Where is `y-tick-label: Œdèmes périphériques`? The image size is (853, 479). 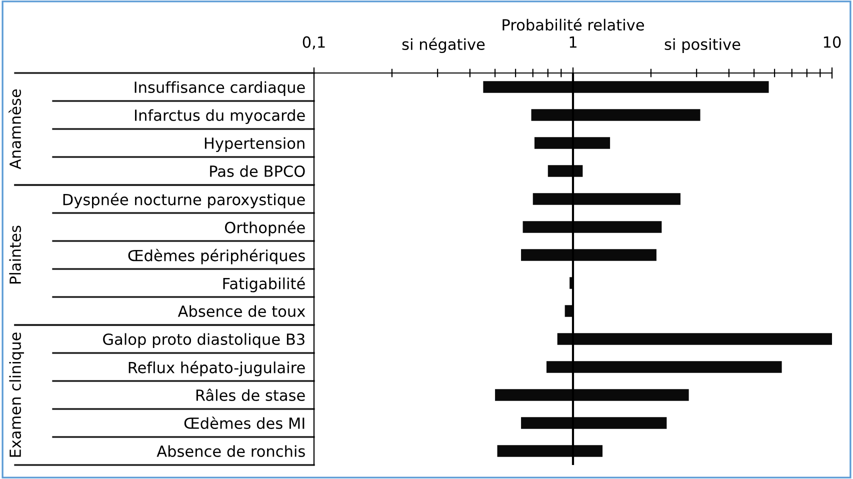
y-tick-label: Œdèmes périphériques is located at coordinates (216, 256).